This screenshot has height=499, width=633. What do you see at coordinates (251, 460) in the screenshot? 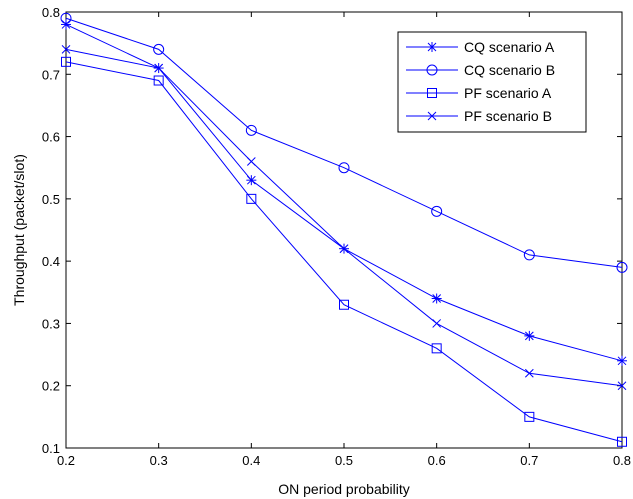
I see `x-tick-label: 0.4` at bounding box center [251, 460].